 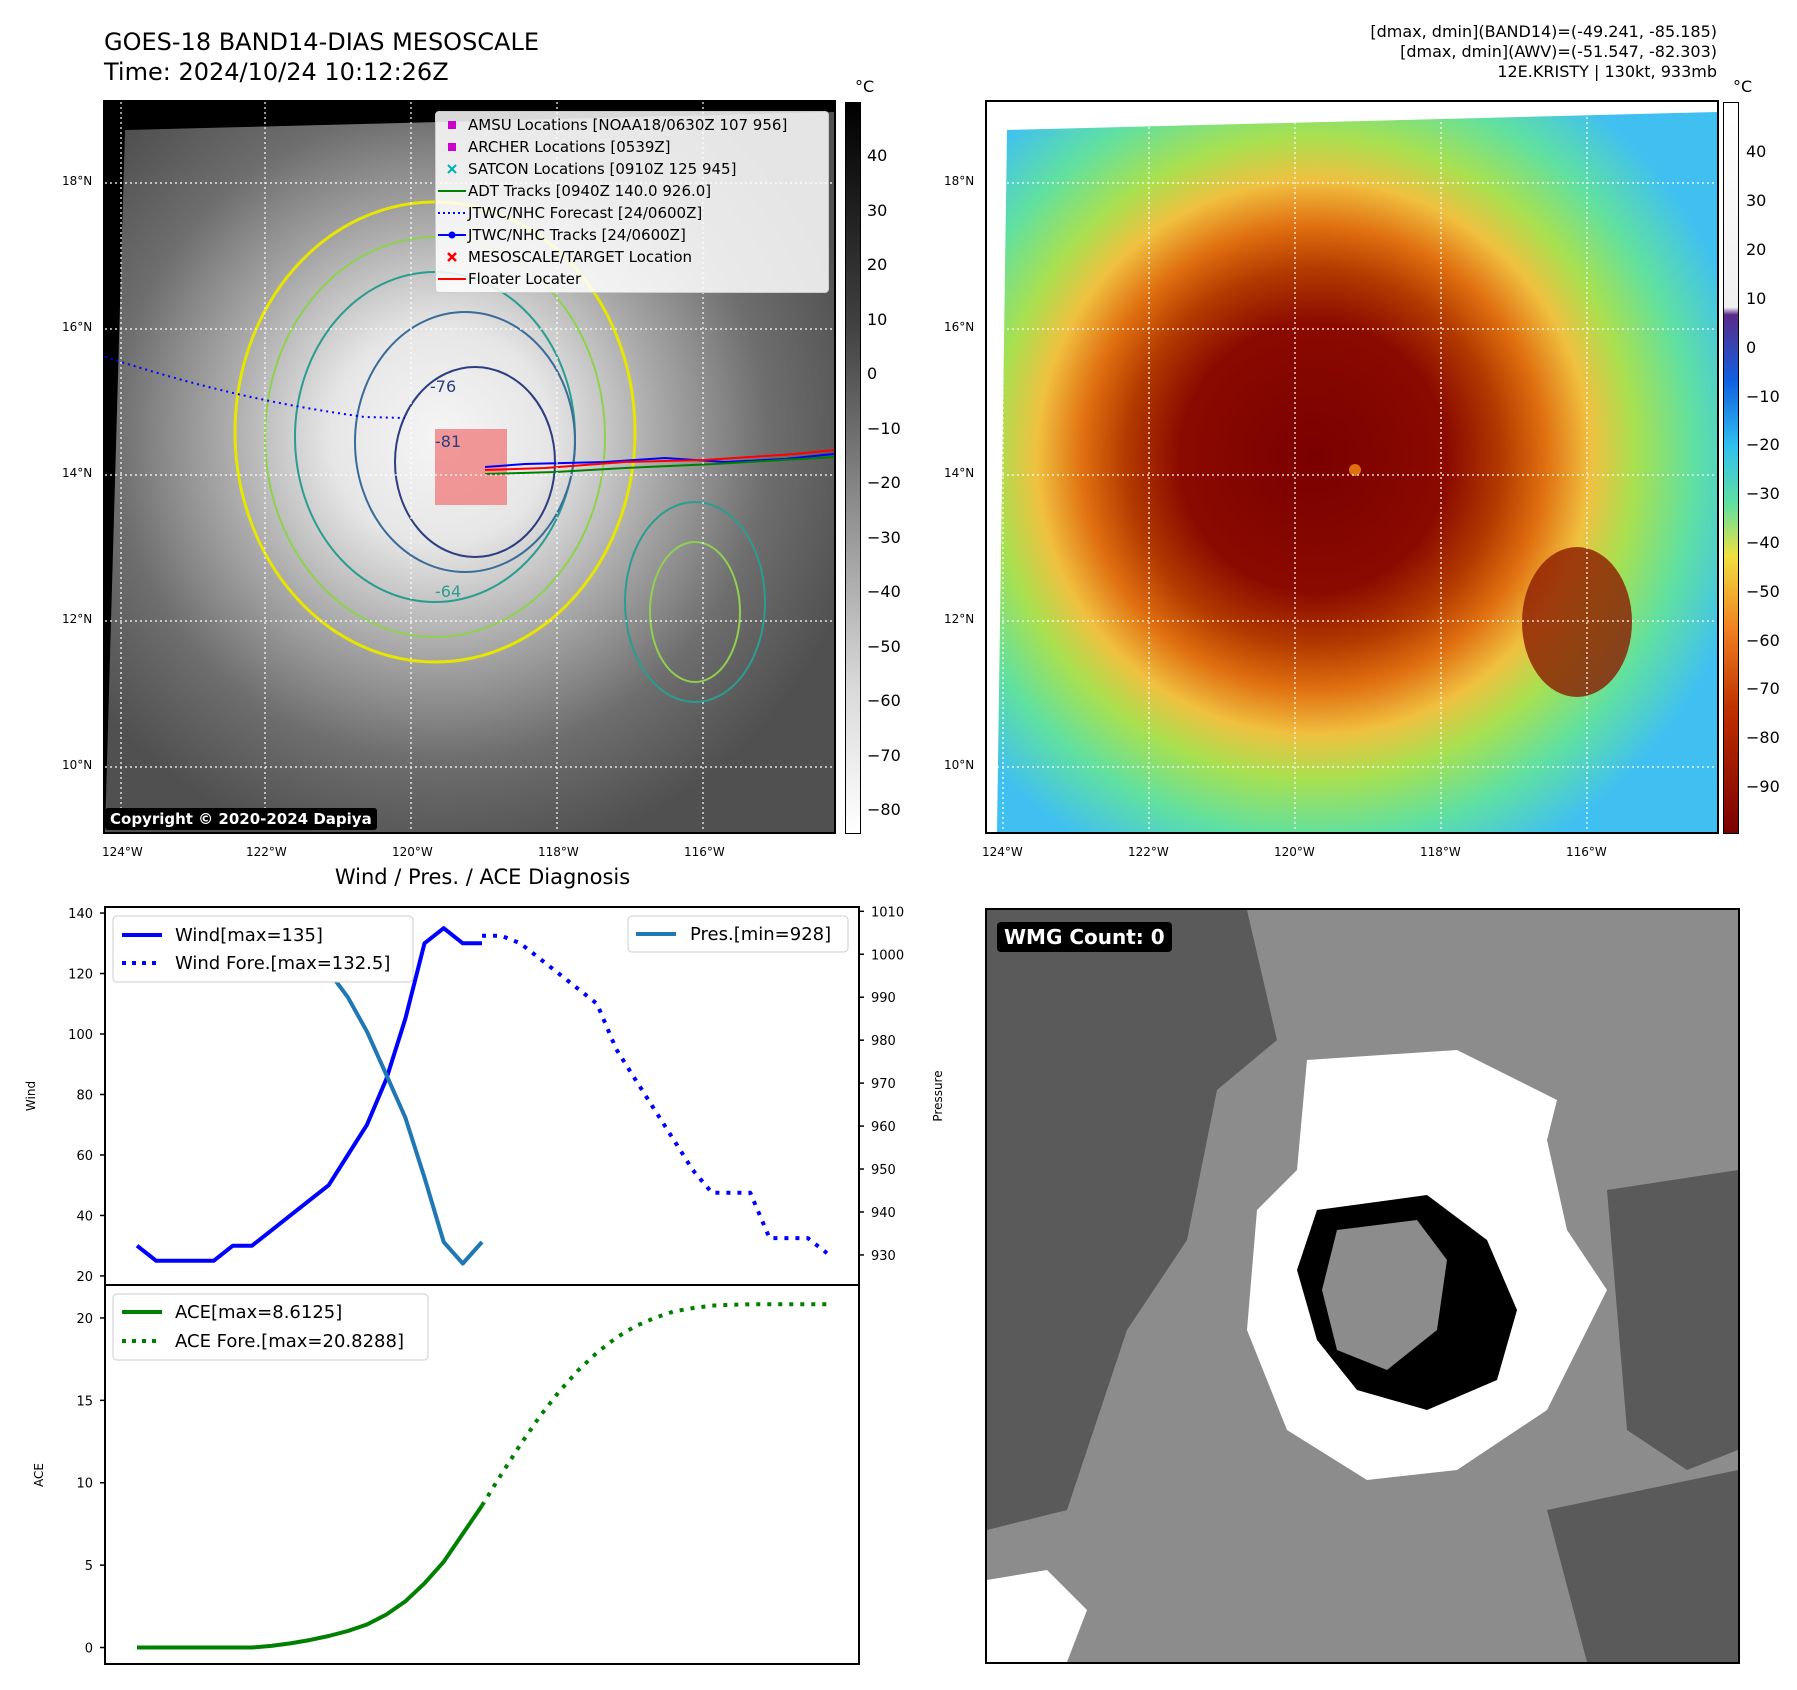 I want to click on wmg-count-badge: WMG Count: 0, so click(x=1084, y=937).